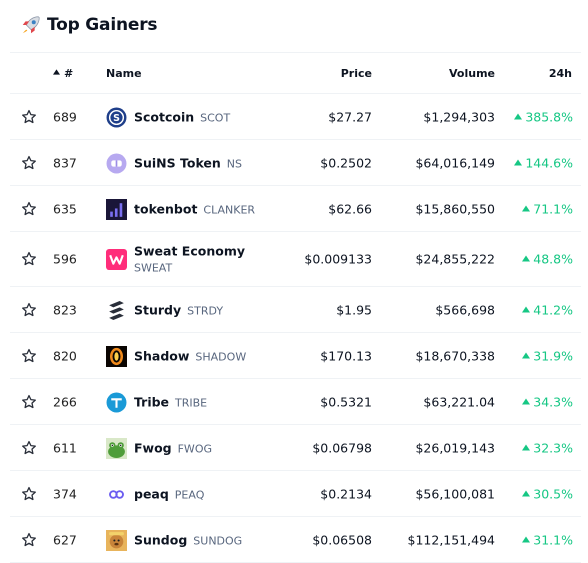 The image size is (588, 563). Describe the element at coordinates (553, 539) in the screenshot. I see `change-value: 31.1%` at that location.